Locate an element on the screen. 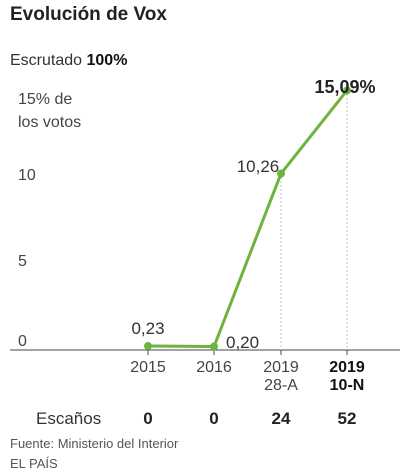 The image size is (414, 475). y-tick-label: 5 is located at coordinates (22, 261).